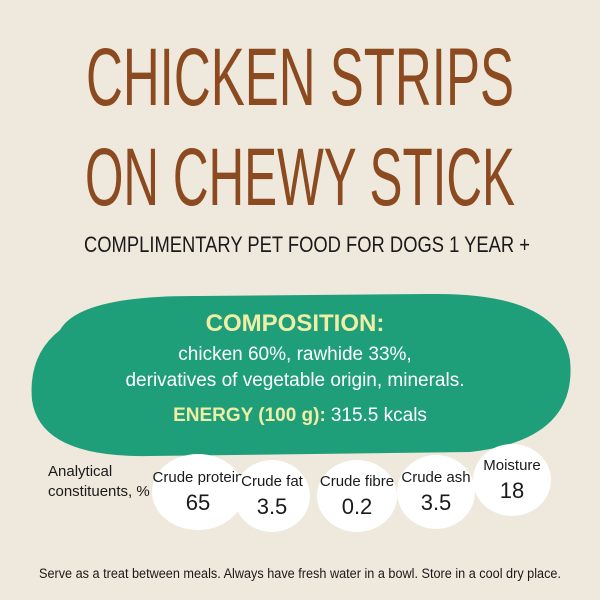 The image size is (600, 600). Describe the element at coordinates (357, 481) in the screenshot. I see `constituent-name: Crude fibre` at that location.